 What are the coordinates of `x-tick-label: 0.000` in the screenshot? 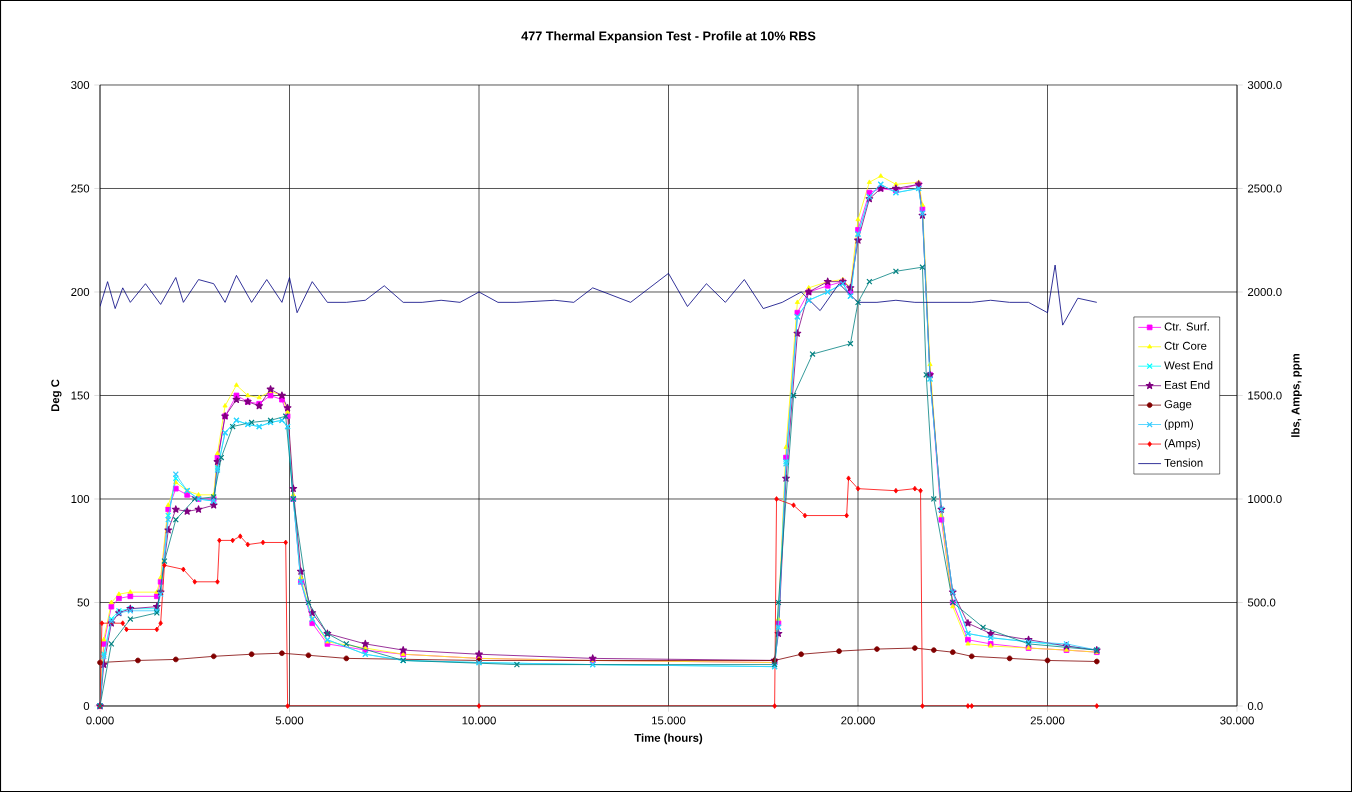 It's located at (100, 720).